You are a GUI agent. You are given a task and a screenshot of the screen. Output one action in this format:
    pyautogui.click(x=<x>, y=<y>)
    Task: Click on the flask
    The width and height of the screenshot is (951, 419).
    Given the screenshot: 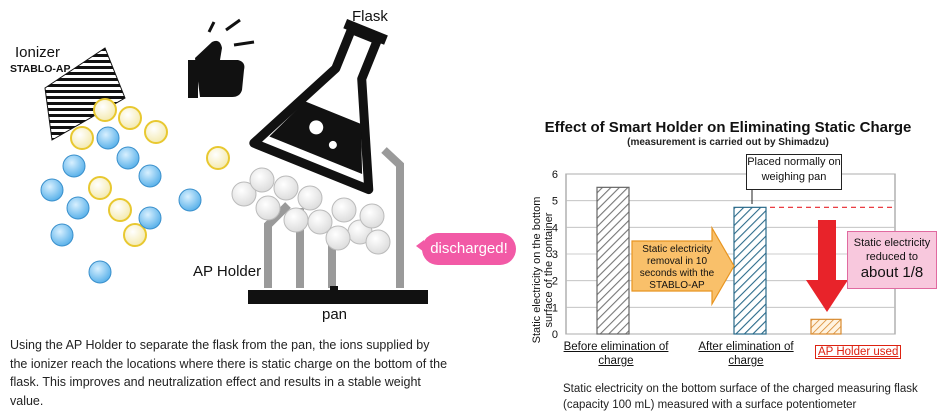 What is the action you would take?
    pyautogui.click(x=318, y=107)
    